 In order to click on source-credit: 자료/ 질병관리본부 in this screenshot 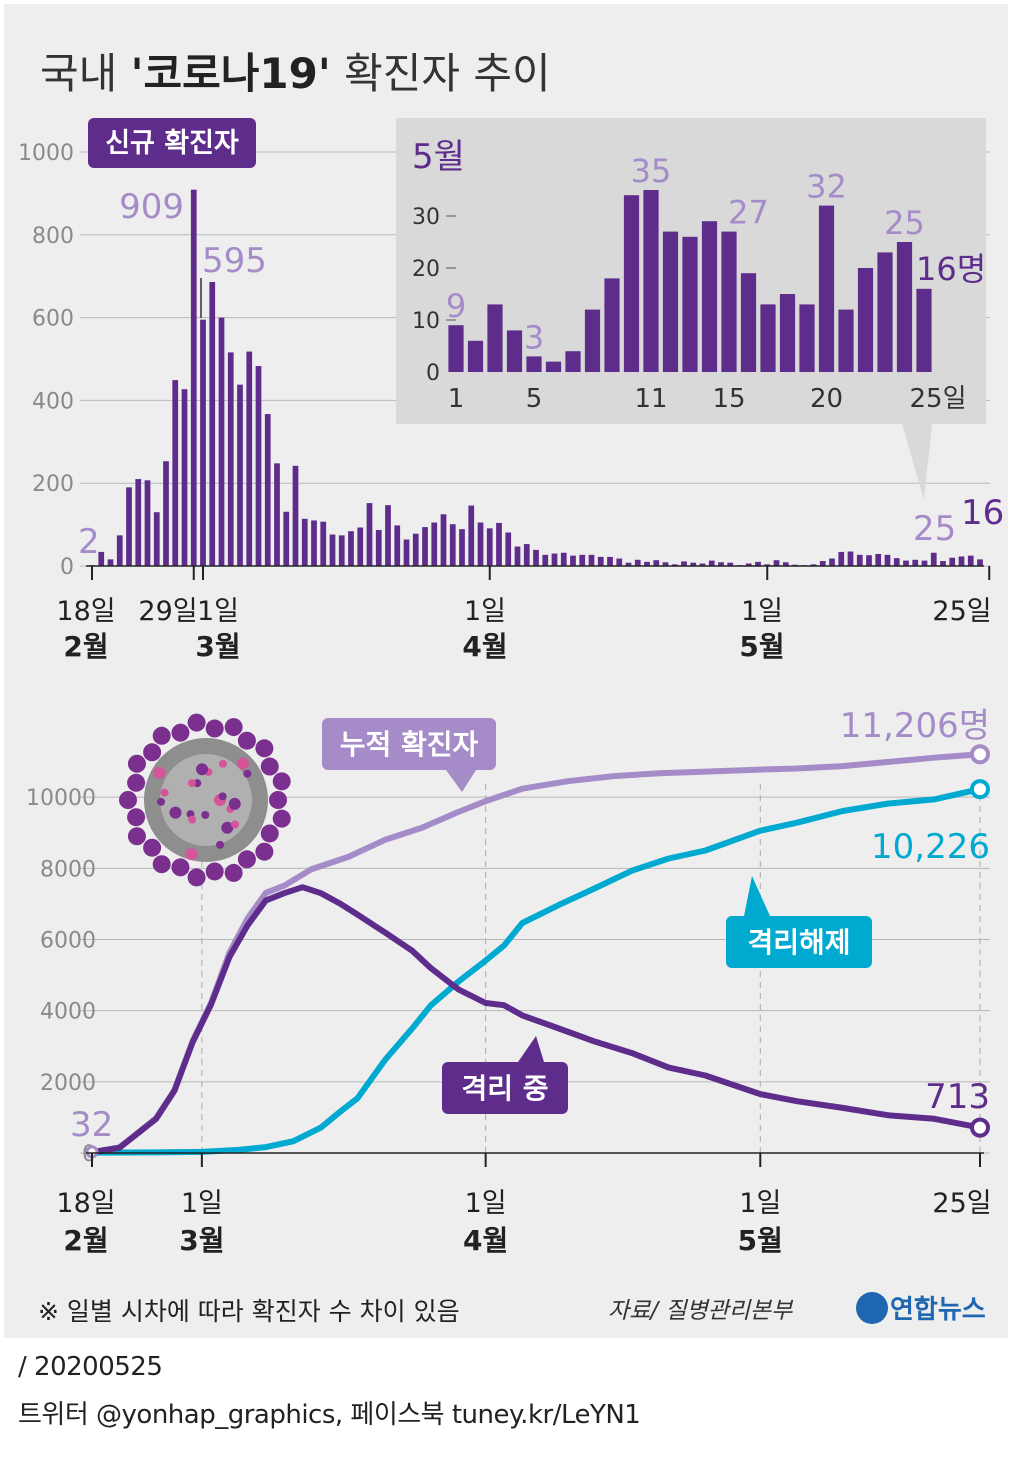, I will do `click(701, 1311)`.